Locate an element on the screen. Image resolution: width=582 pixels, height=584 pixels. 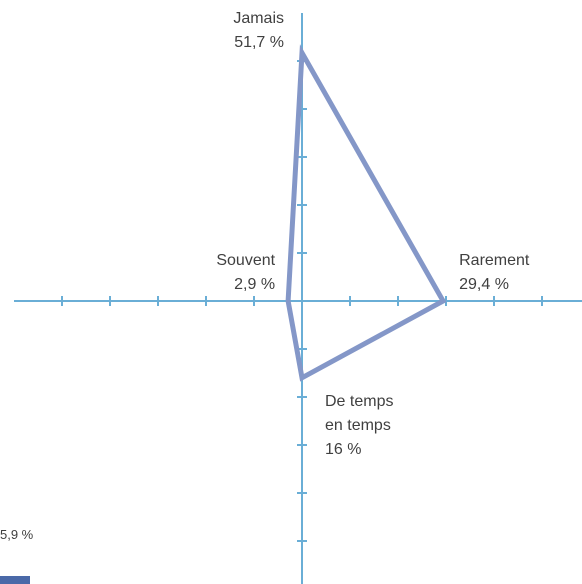
category-label: 51,7 % is located at coordinates (259, 42).